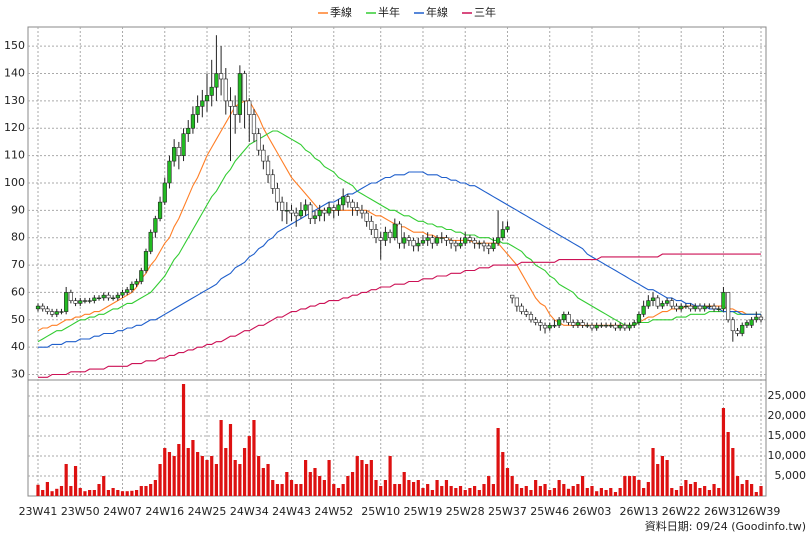  What do you see at coordinates (549, 511) in the screenshot?
I see `x-tick-label: 25W46` at bounding box center [549, 511].